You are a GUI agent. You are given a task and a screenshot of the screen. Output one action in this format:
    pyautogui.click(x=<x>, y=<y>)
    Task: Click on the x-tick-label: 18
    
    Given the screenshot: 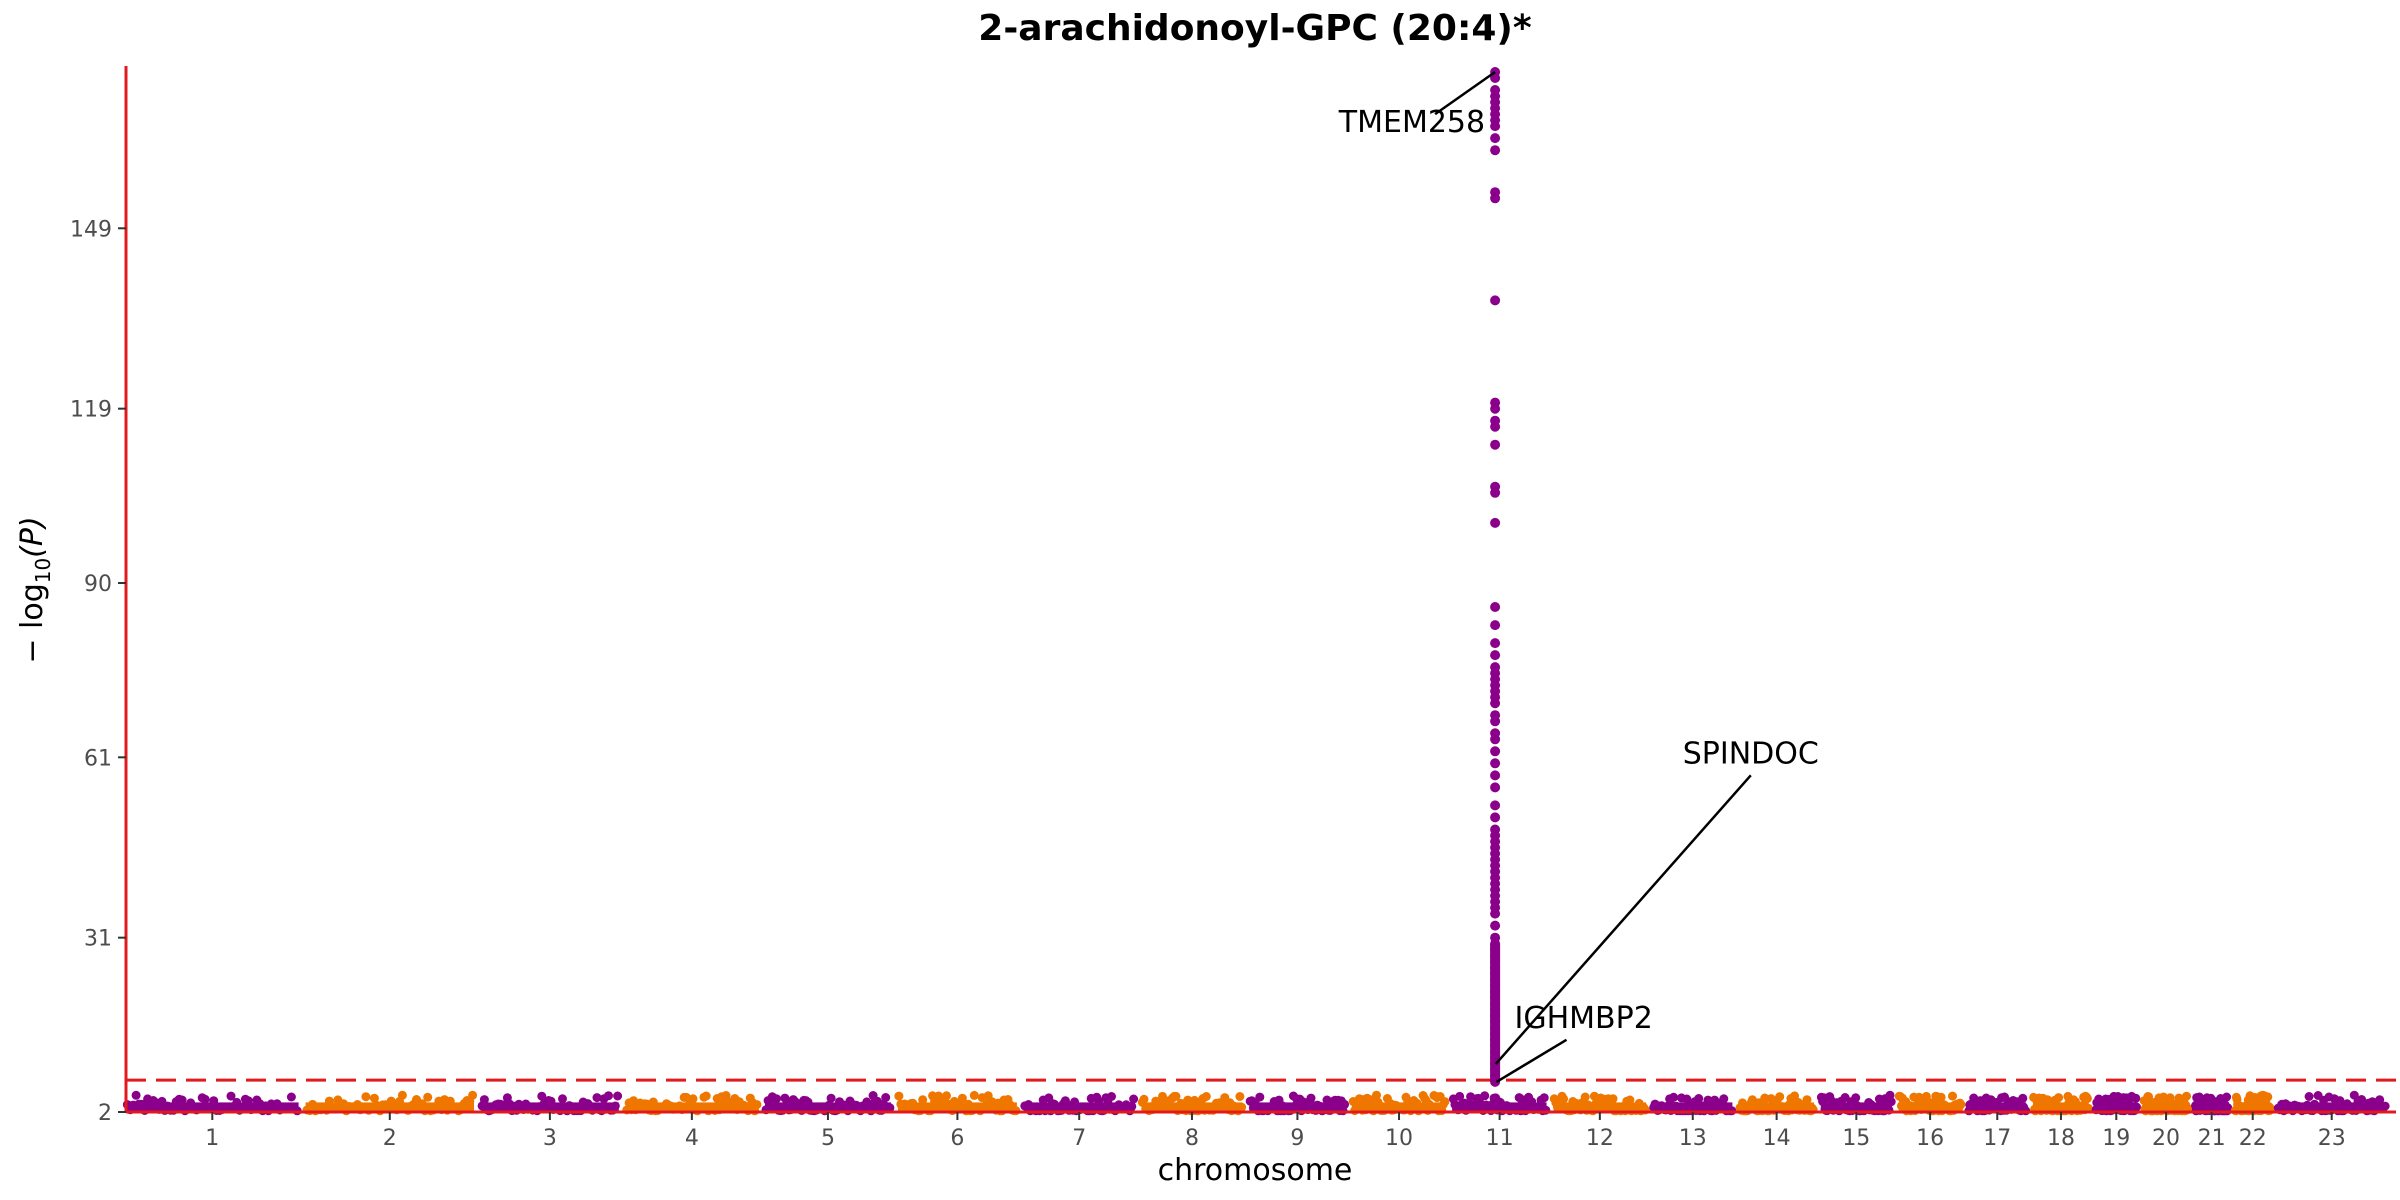 What is the action you would take?
    pyautogui.click(x=2061, y=1138)
    